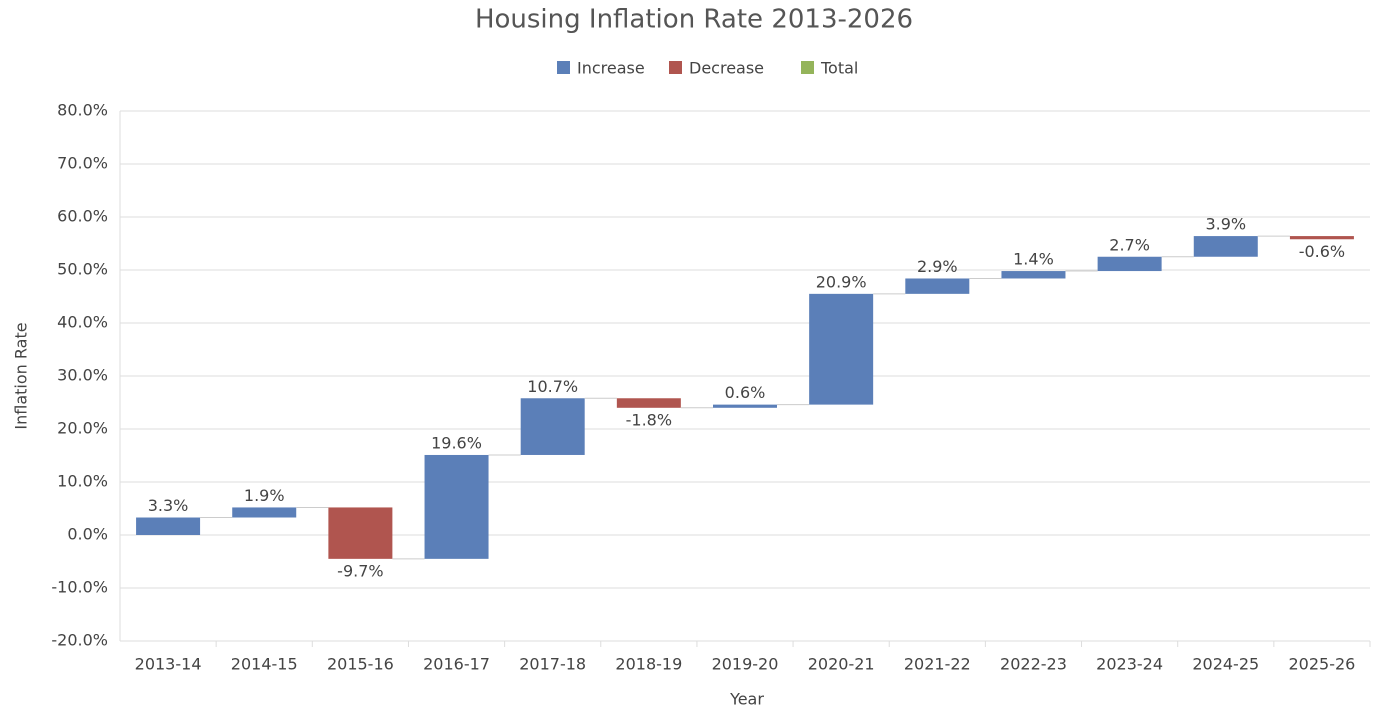 Image resolution: width=1374 pixels, height=712 pixels. Describe the element at coordinates (839, 68) in the screenshot. I see `legend-label: Total` at that location.